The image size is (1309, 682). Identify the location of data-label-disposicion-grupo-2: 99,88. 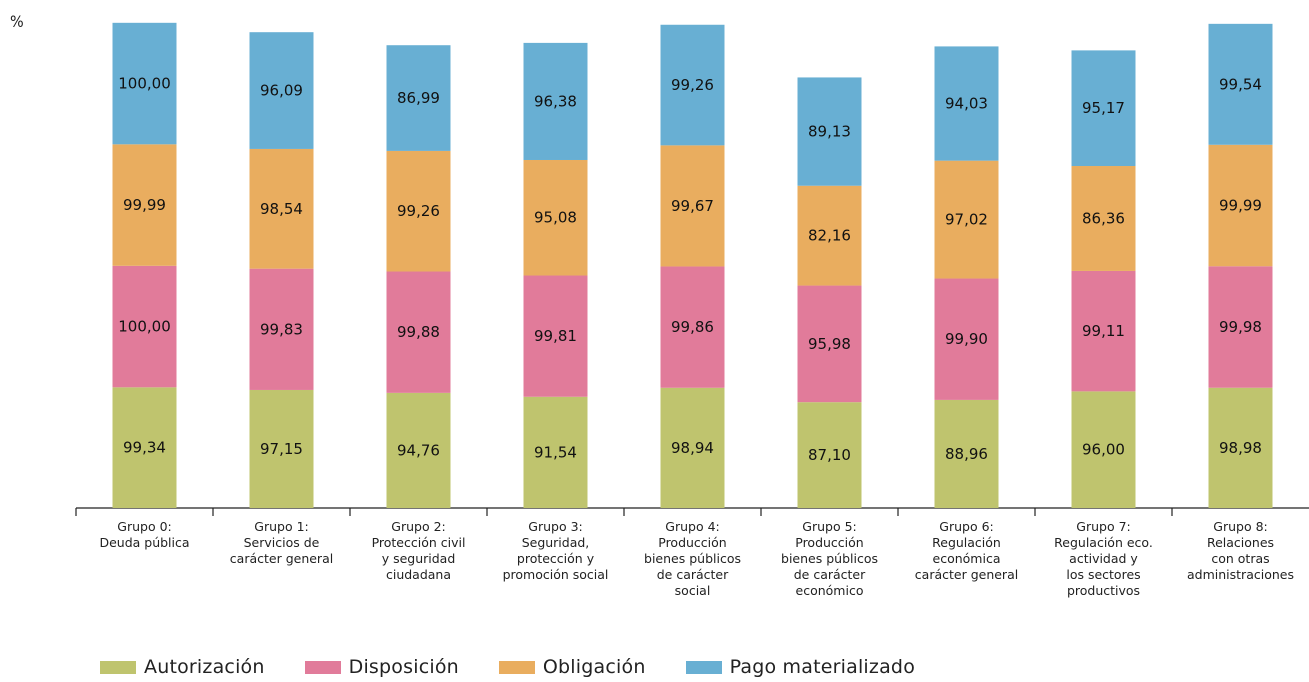
(418, 332).